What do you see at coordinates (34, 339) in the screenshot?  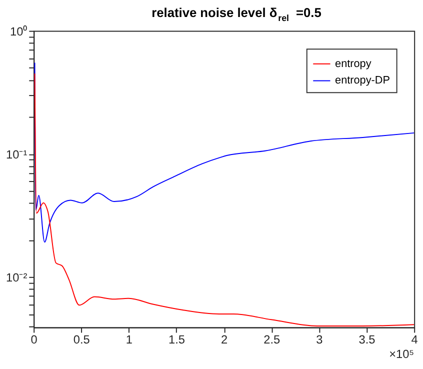 I see `x-tick-label: 0` at bounding box center [34, 339].